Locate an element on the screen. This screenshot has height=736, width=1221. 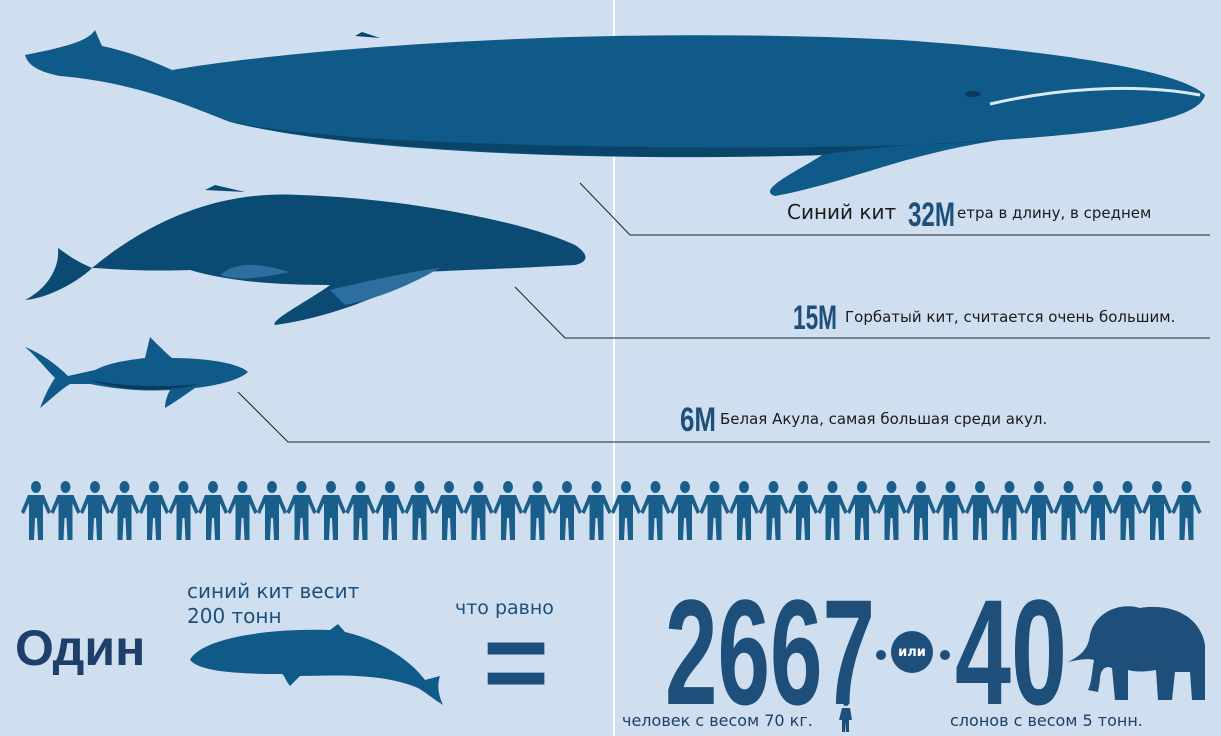
person-icon is located at coordinates (845, 716).